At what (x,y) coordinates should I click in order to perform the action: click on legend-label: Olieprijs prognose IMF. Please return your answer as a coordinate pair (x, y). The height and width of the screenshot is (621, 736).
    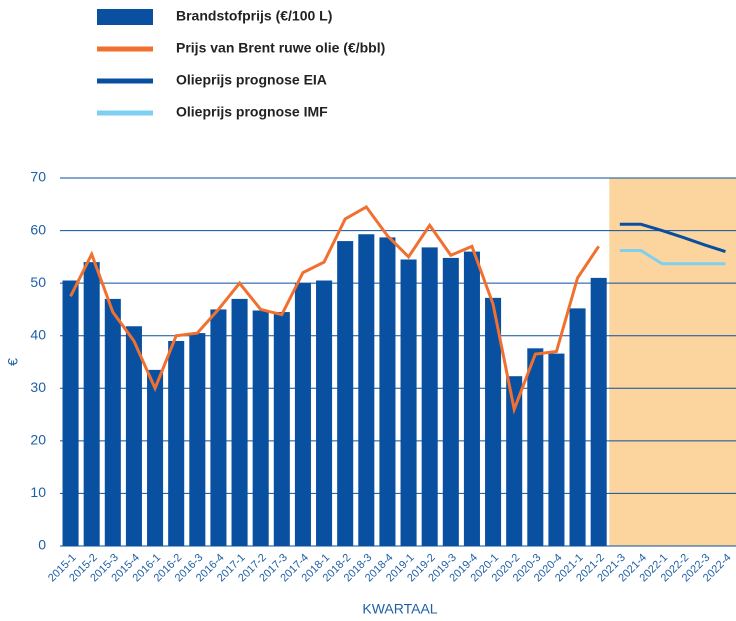
    Looking at the image, I should click on (252, 112).